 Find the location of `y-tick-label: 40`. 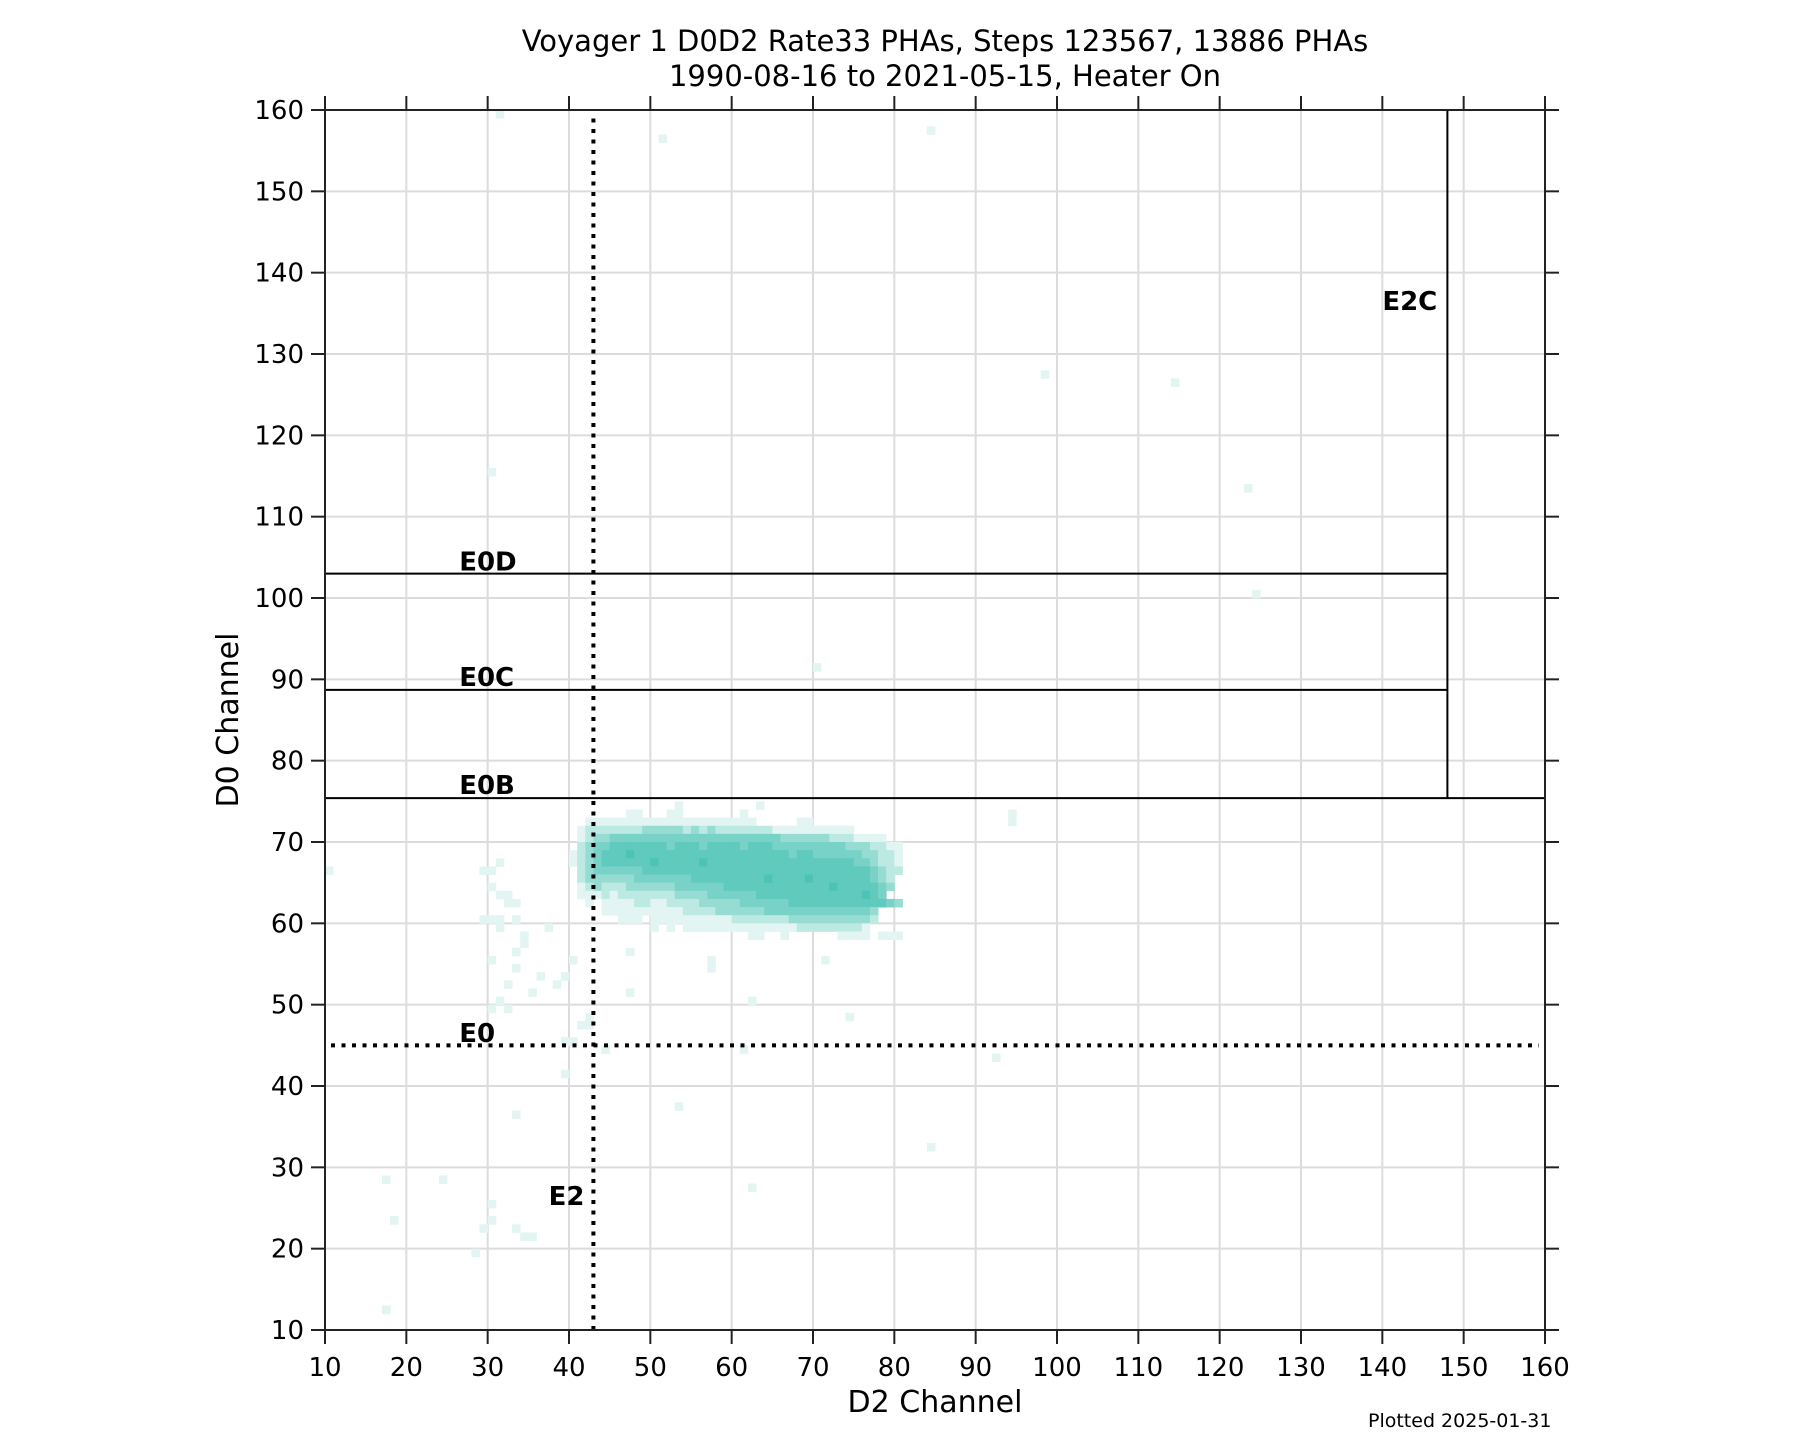

y-tick-label: 40 is located at coordinates (287, 1087).